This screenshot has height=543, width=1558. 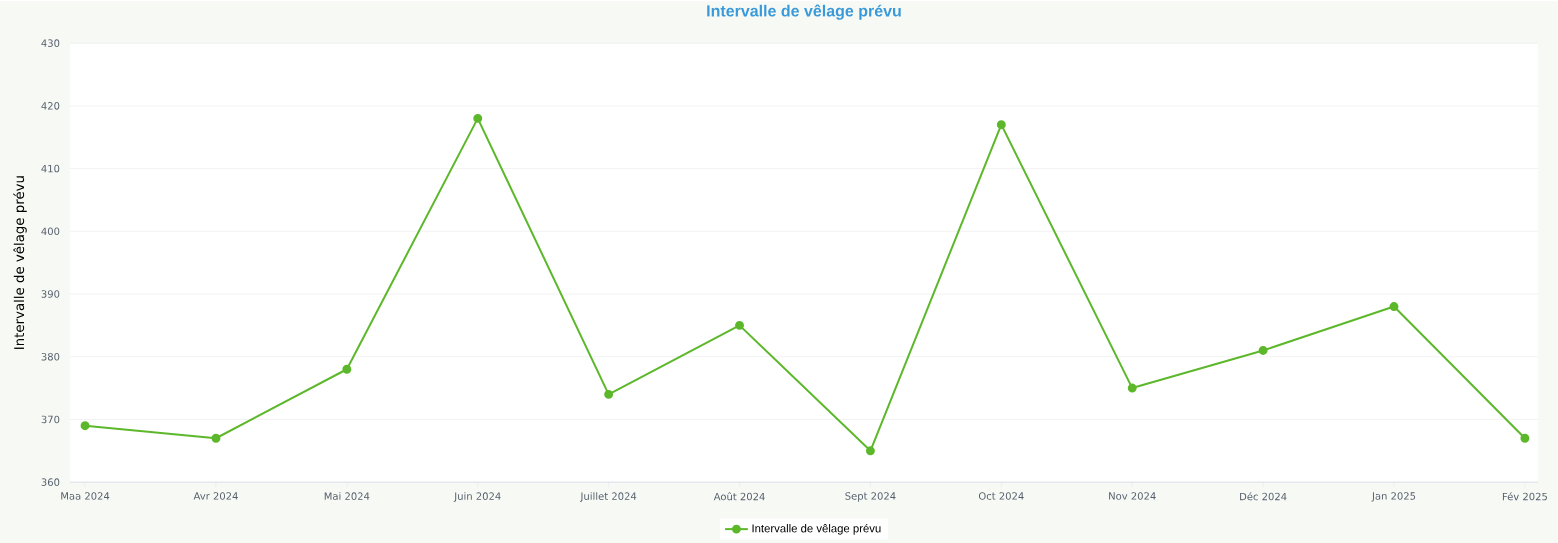 What do you see at coordinates (1132, 496) in the screenshot?
I see `x-tick-label: Nov 2024` at bounding box center [1132, 496].